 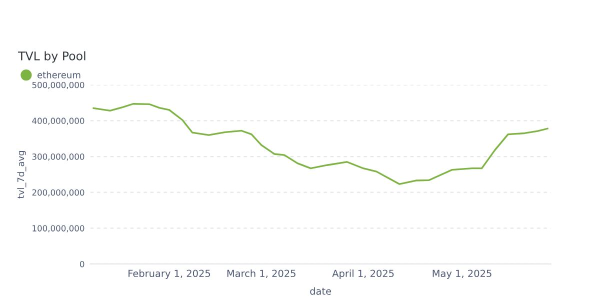 What do you see at coordinates (321, 291) in the screenshot?
I see `x-axis-title: date` at bounding box center [321, 291].